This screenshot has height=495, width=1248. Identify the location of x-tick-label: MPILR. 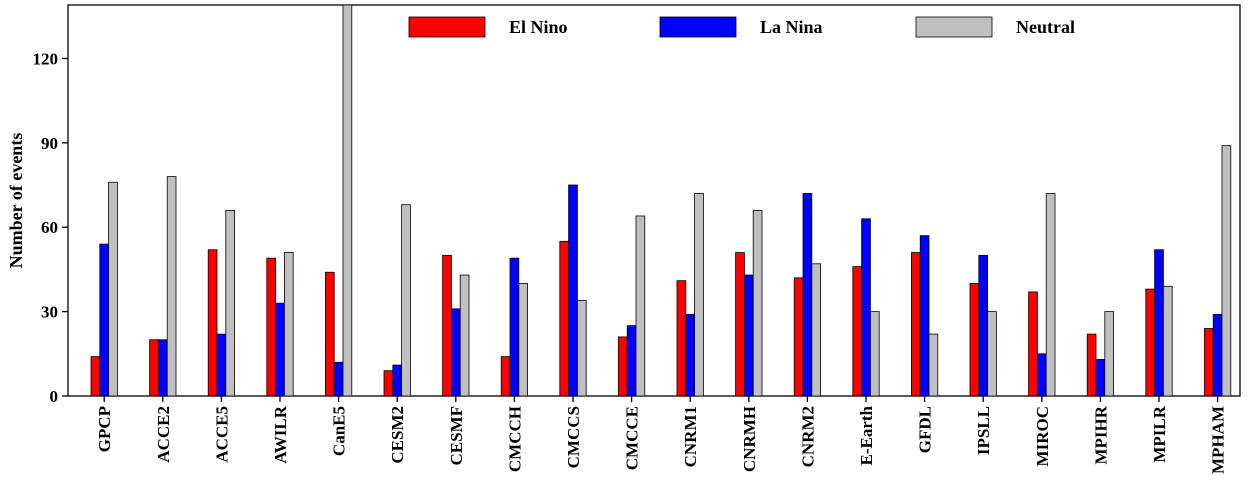
(1159, 433).